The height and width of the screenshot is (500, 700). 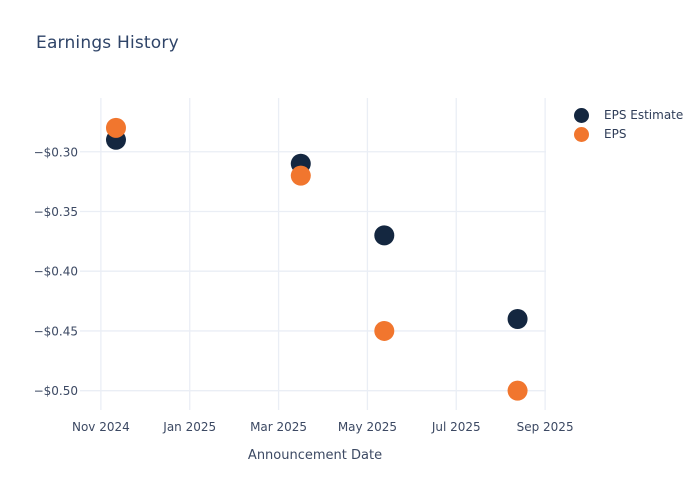 I want to click on legend-label-eps-estimate: EPS Estimate, so click(x=644, y=115).